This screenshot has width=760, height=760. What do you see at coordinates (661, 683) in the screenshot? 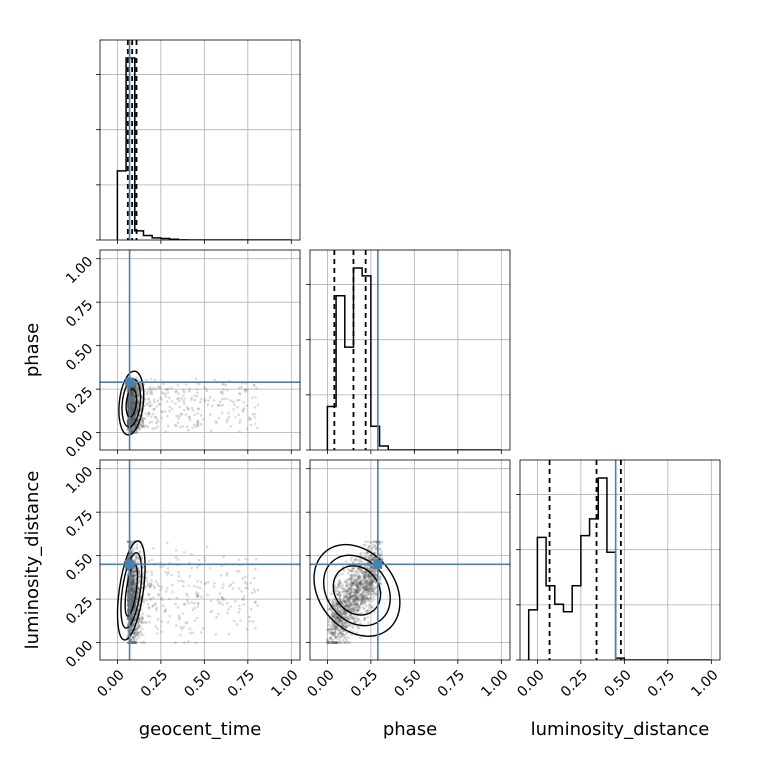
I see `x-tick-label-luminosity_distance: 0.75` at bounding box center [661, 683].